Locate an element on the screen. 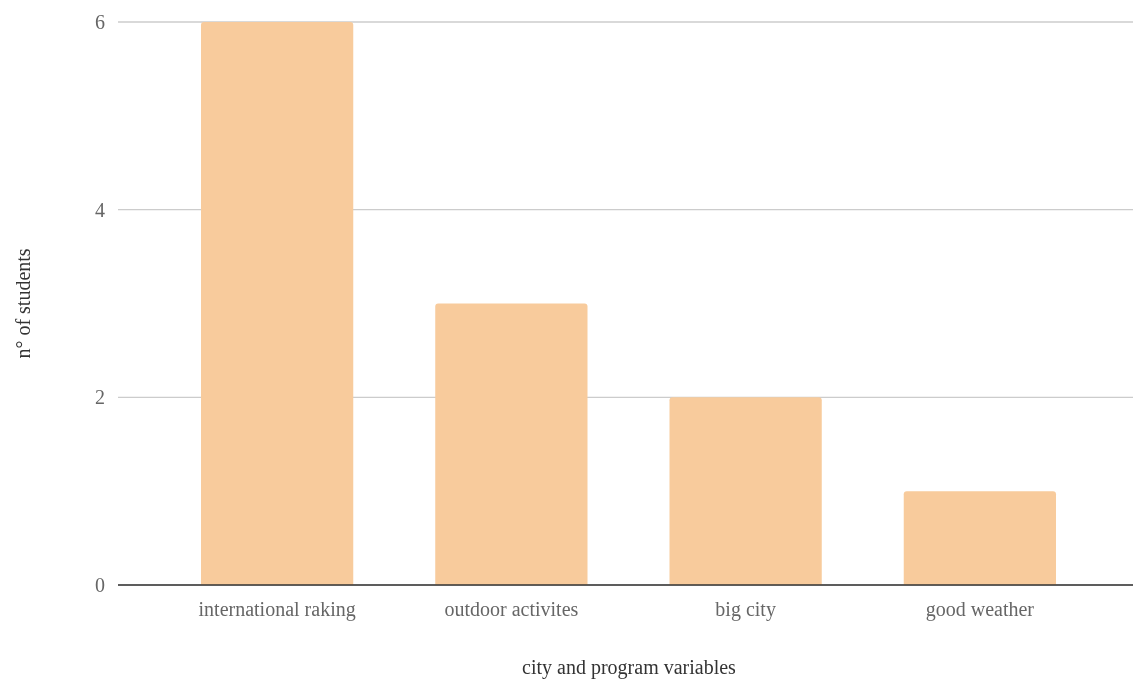 The width and height of the screenshot is (1133, 679). y-tick-label: 6 is located at coordinates (100, 22).